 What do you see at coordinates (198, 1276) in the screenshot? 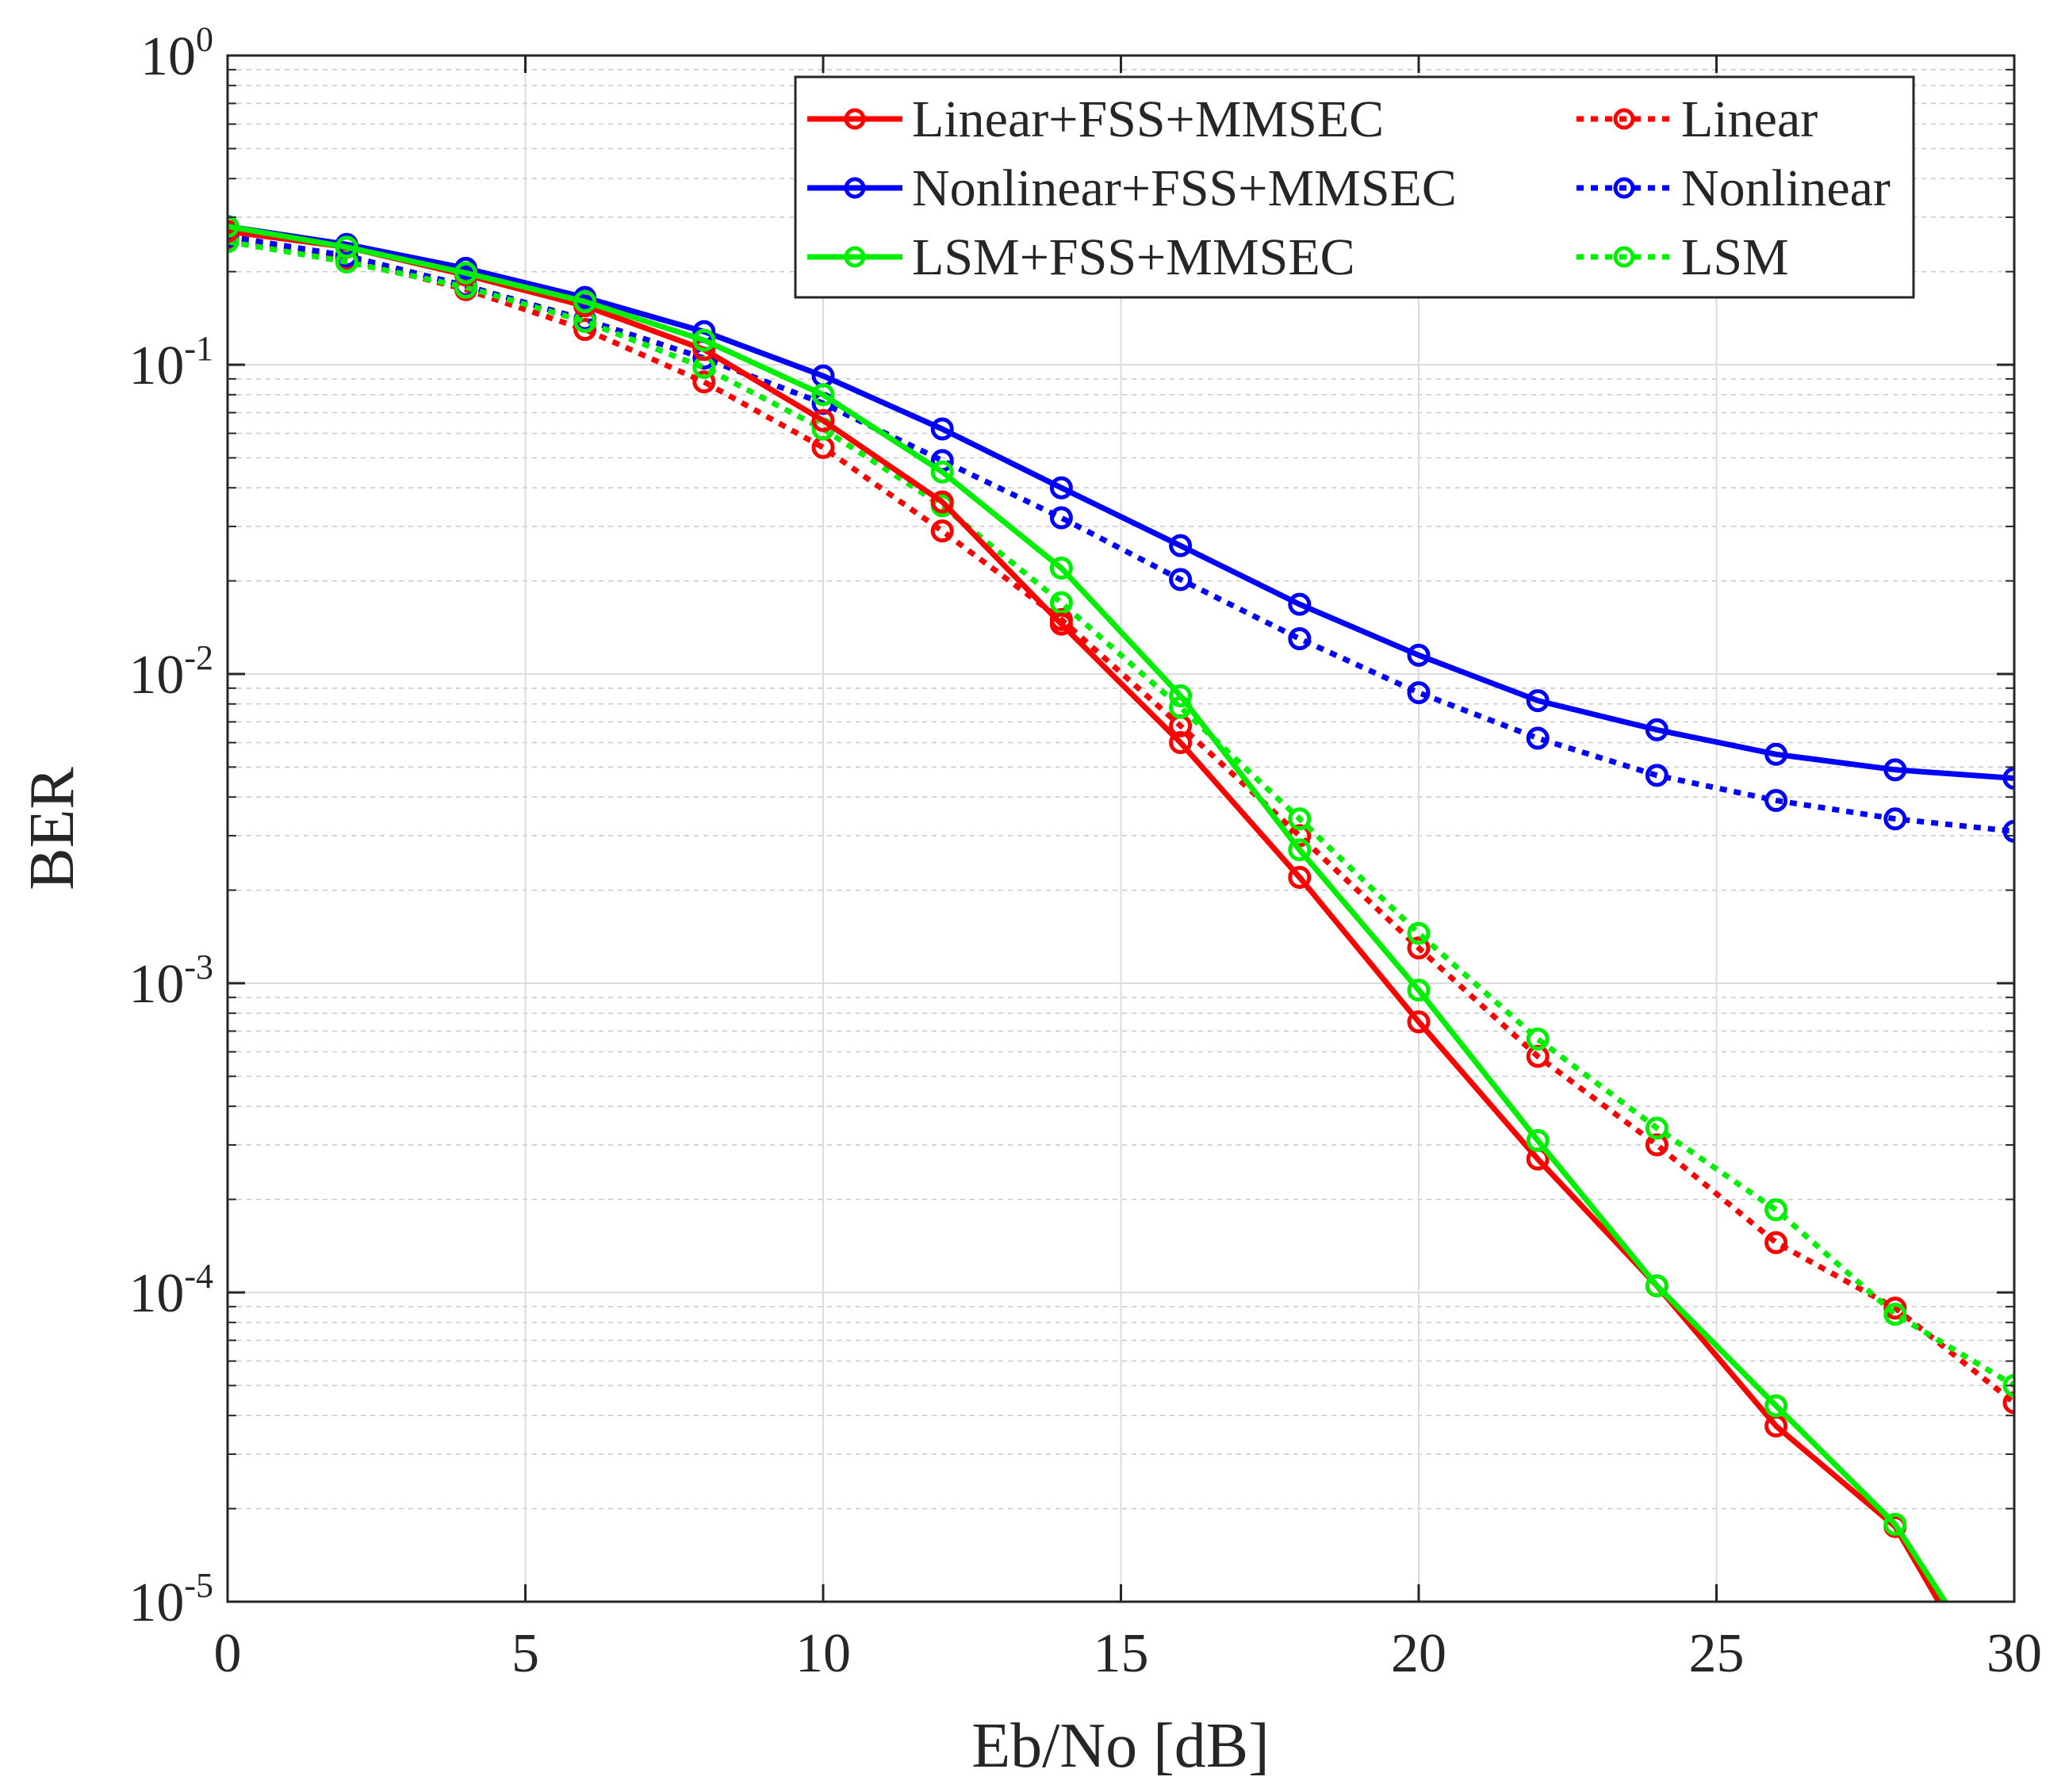
I see `y-tick-exponent: -4` at bounding box center [198, 1276].